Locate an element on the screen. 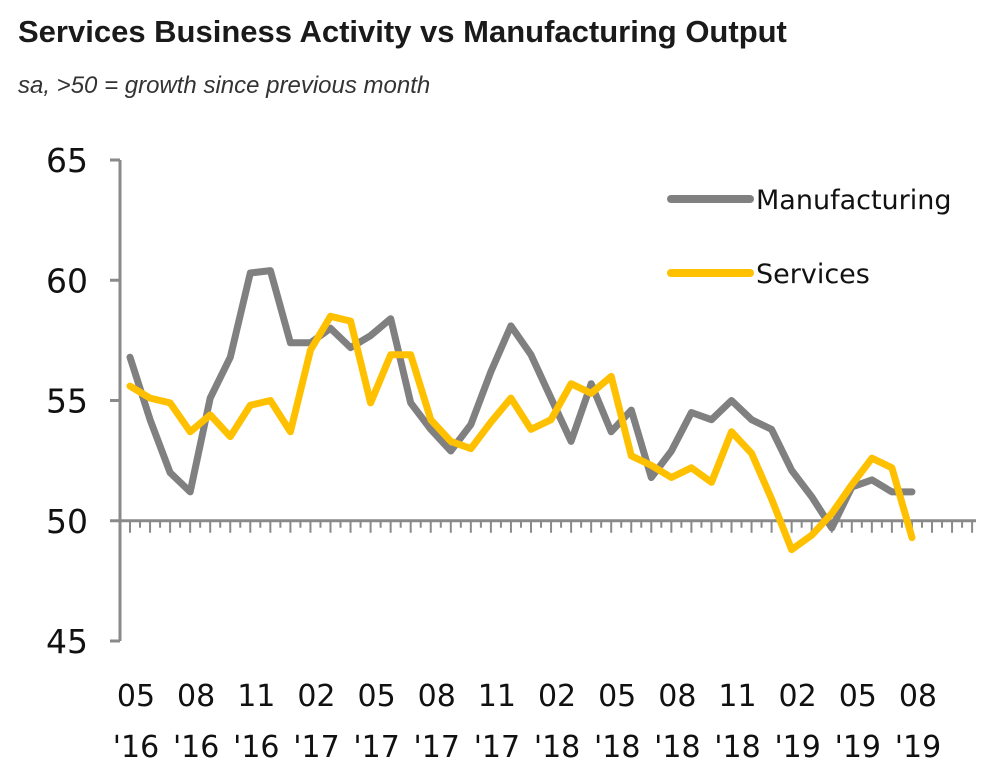  legend-item-services: Services is located at coordinates (768, 274).